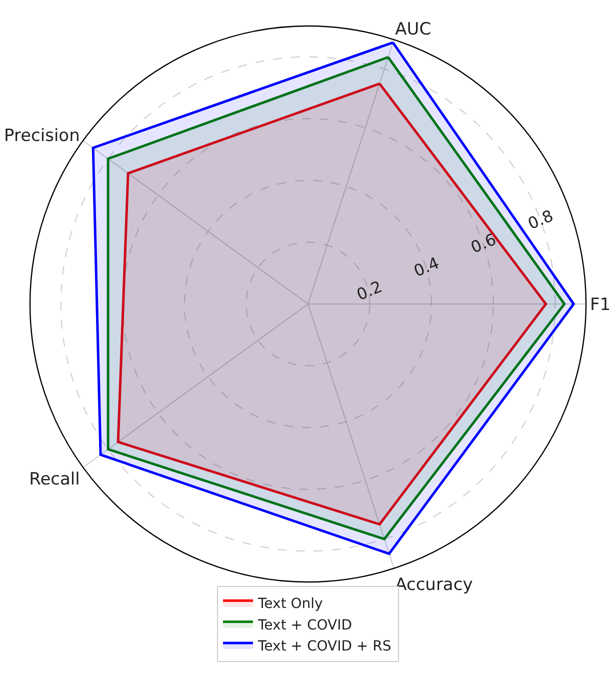  I want to click on spoke-label: Accuracy, so click(434, 585).